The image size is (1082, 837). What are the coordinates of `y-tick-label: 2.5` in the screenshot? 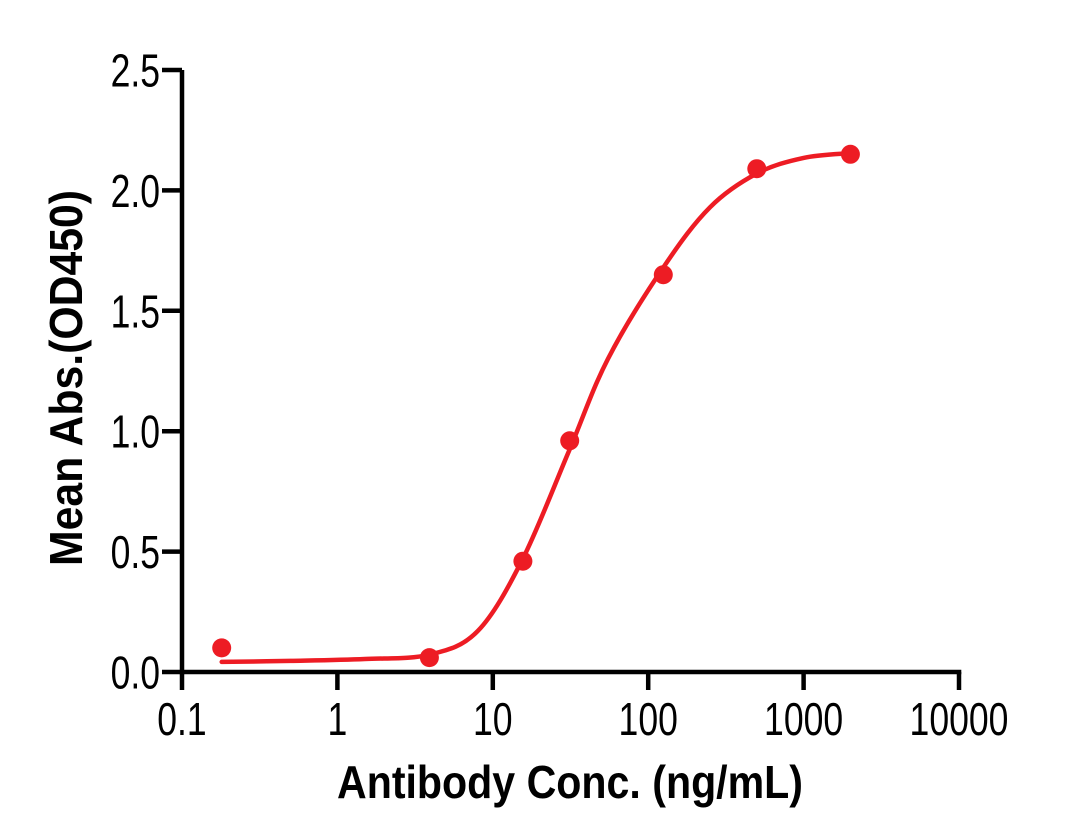 It's located at (135, 71).